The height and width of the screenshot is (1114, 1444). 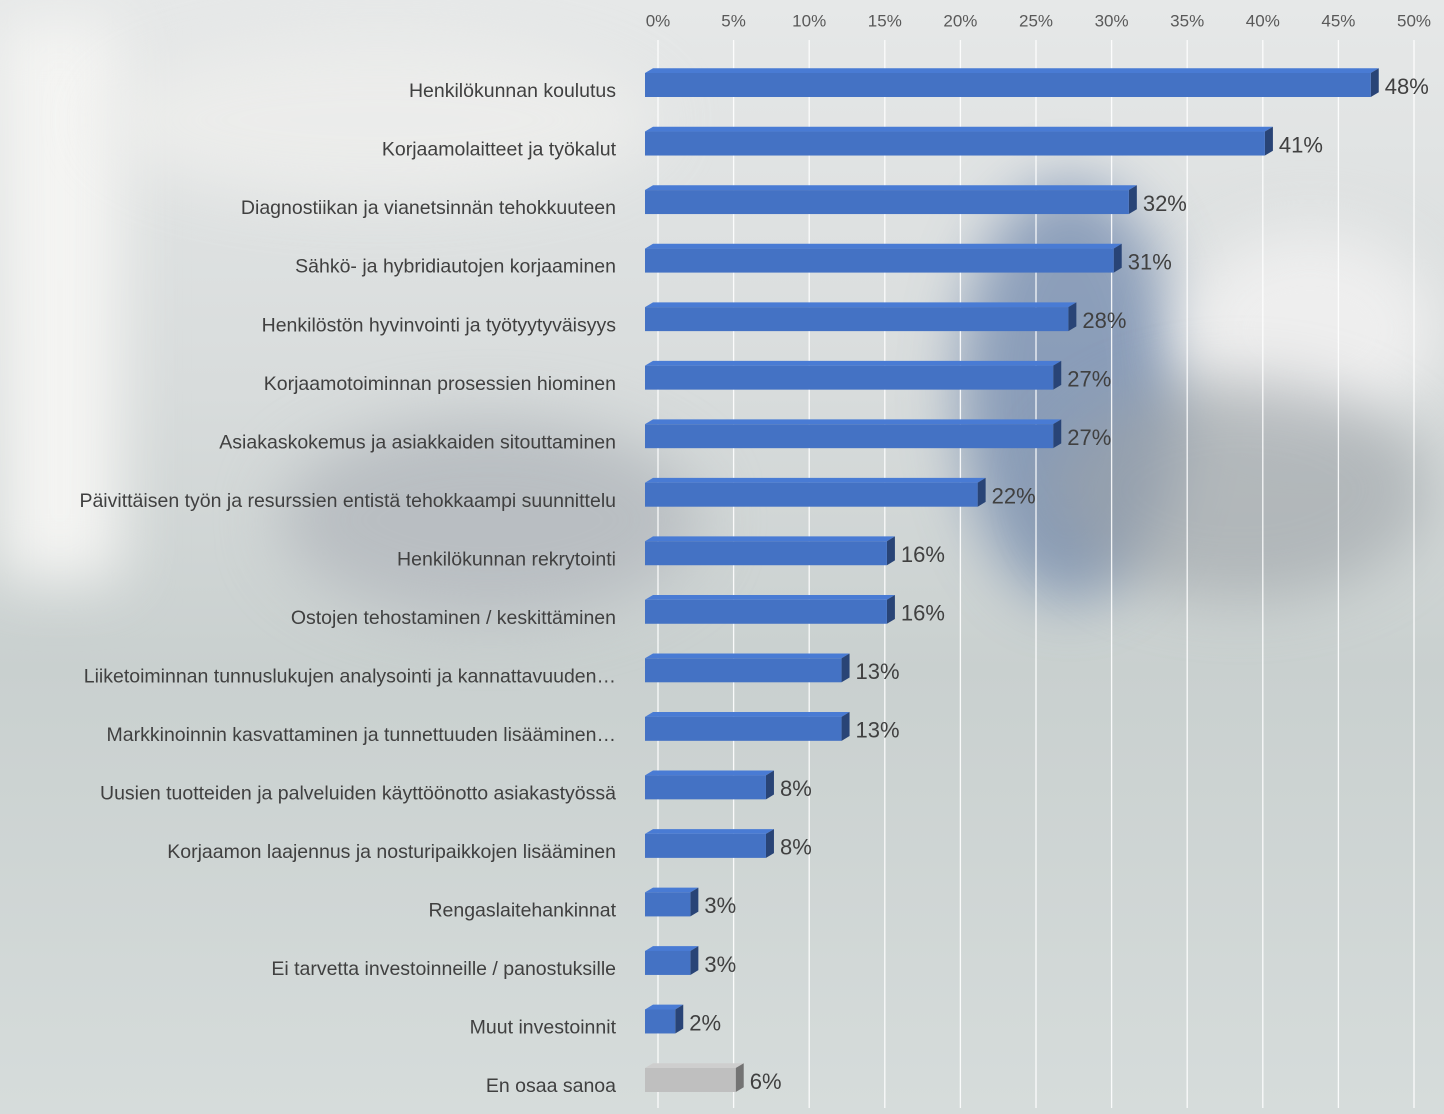 I want to click on category-label: Rengaslaitehankinnat, so click(x=522, y=911).